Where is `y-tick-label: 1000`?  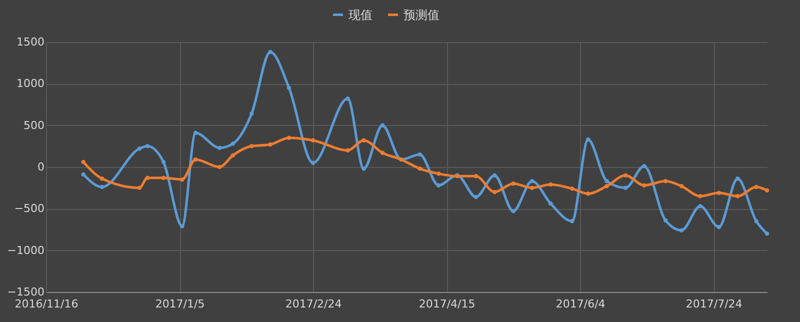 y-tick-label: 1000 is located at coordinates (30, 83).